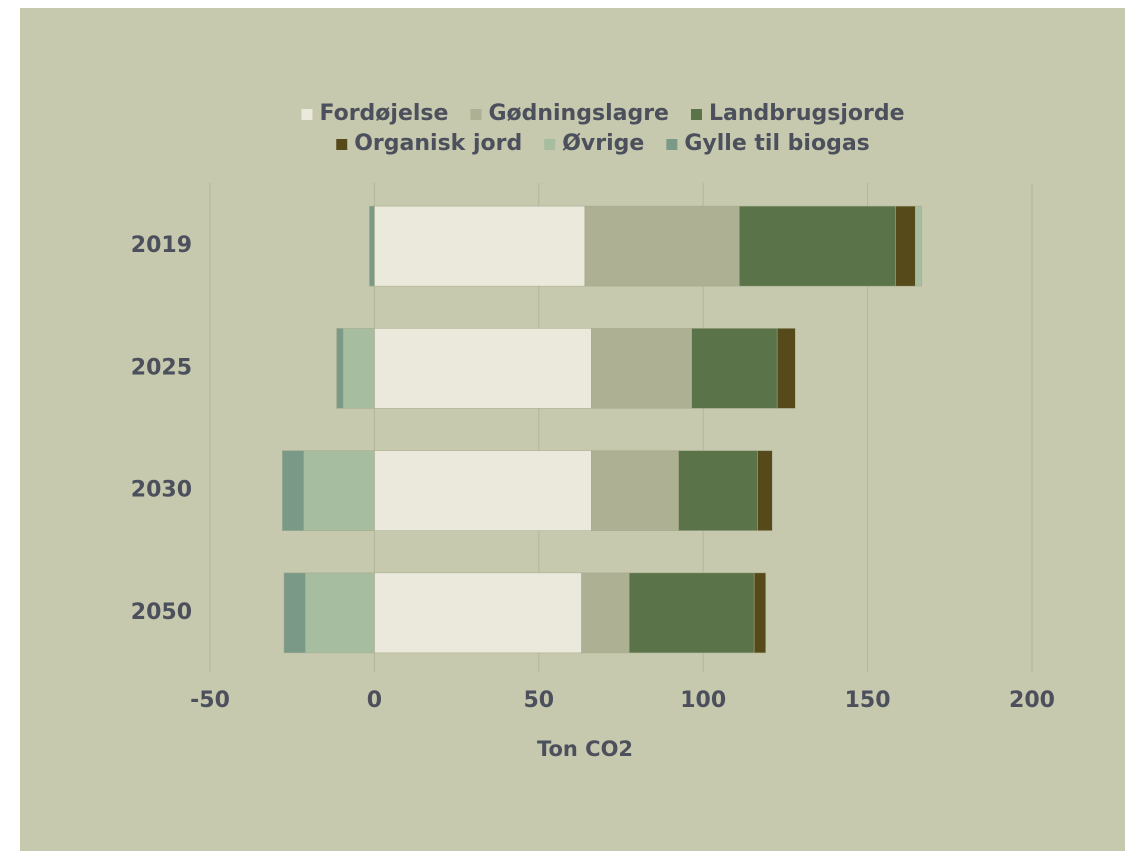 Image resolution: width=1133 pixels, height=851 pixels. What do you see at coordinates (383, 113) in the screenshot?
I see `legend-label: Fordøjelse` at bounding box center [383, 113].